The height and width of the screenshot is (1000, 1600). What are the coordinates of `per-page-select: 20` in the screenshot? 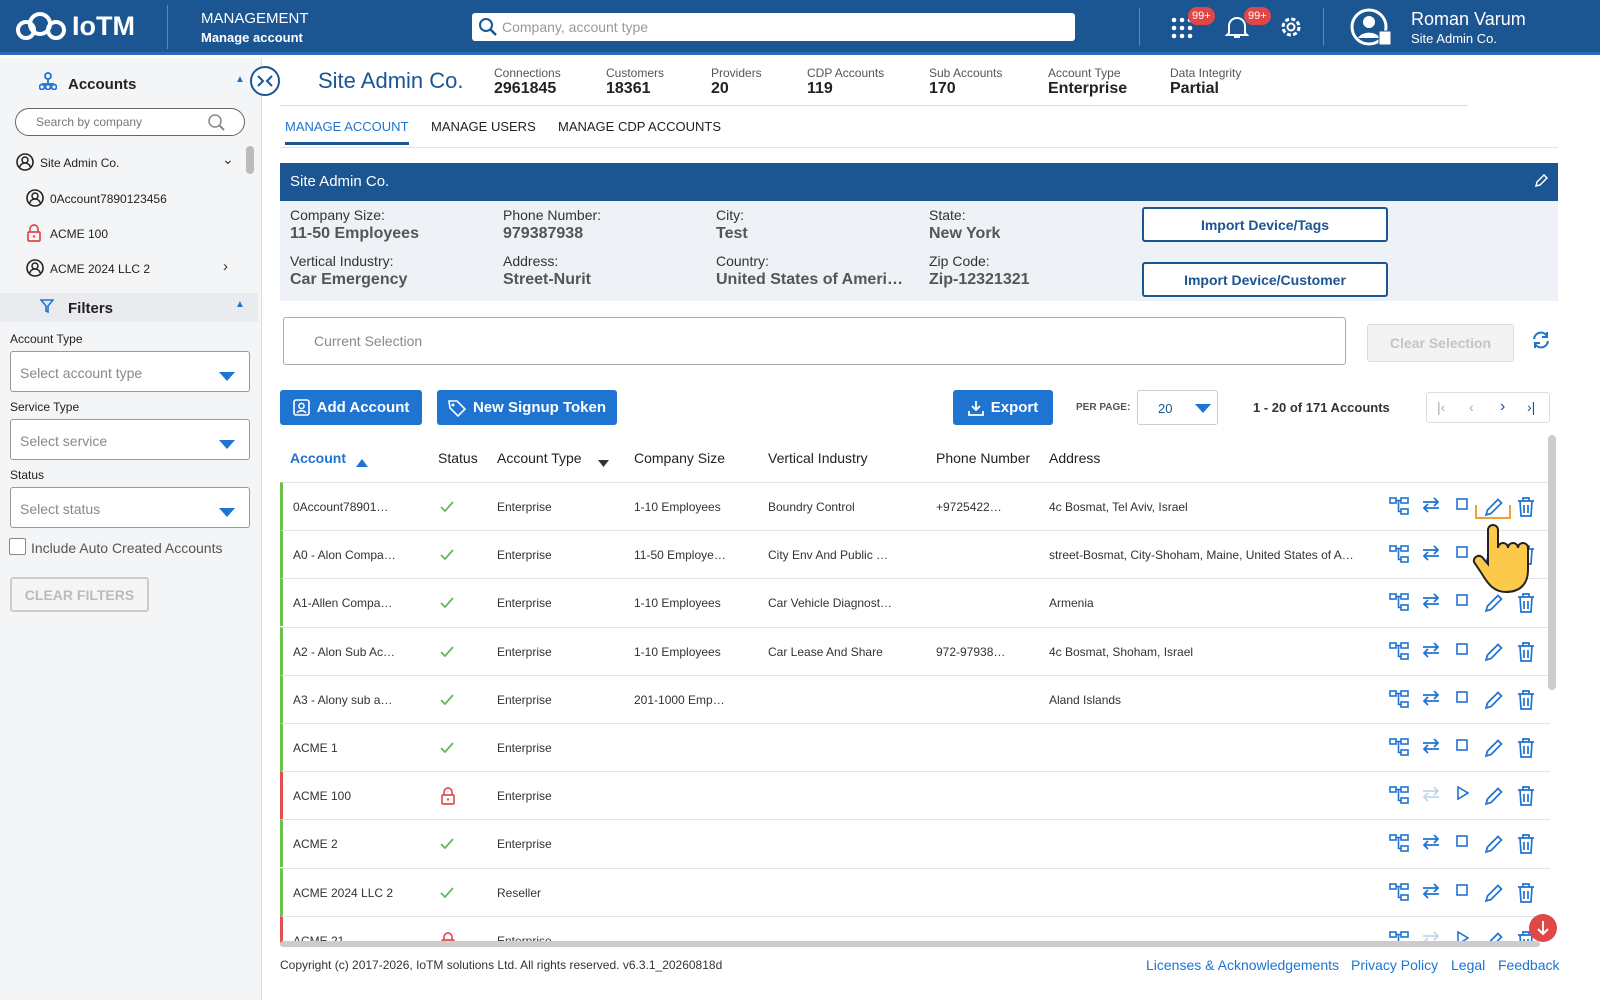 It's located at (1177, 407).